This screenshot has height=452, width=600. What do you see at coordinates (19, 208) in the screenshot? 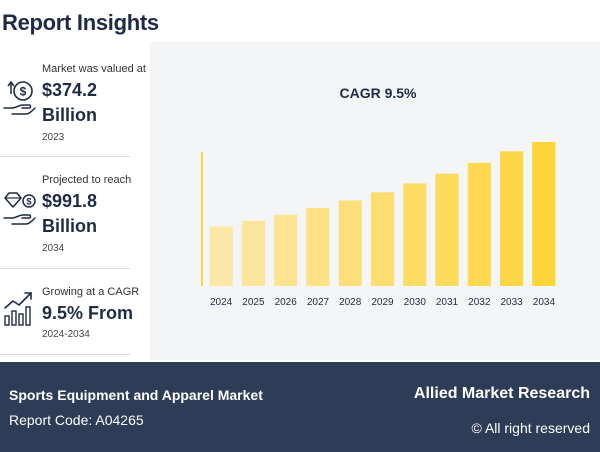
I see `diamond-hand-icon: $` at bounding box center [19, 208].